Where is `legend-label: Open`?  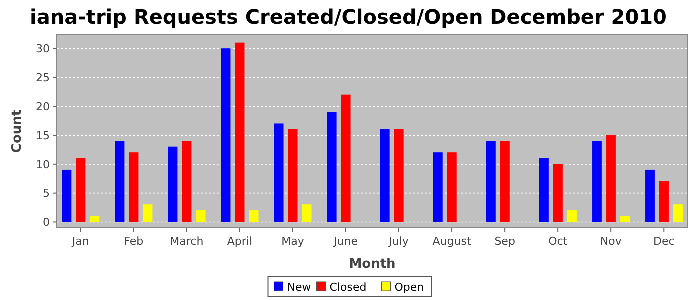
legend-label: Open is located at coordinates (409, 287).